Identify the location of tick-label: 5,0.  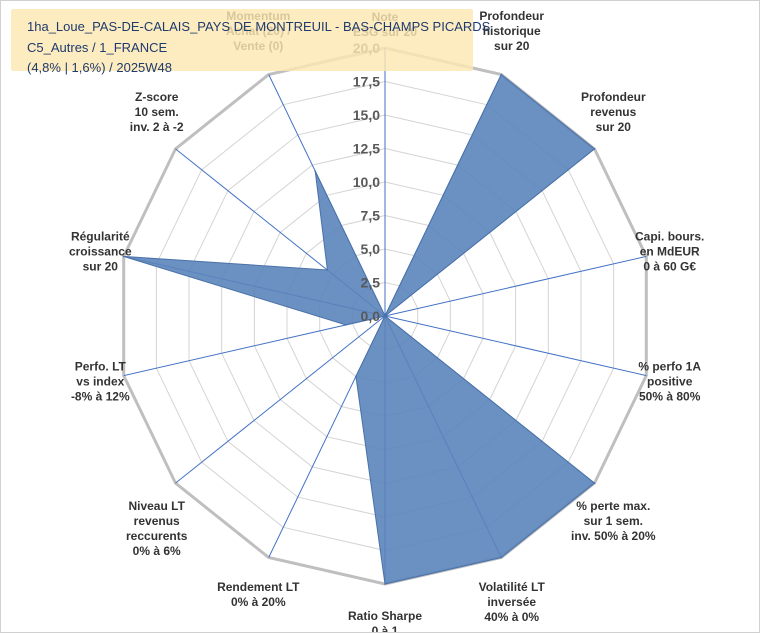
(371, 249).